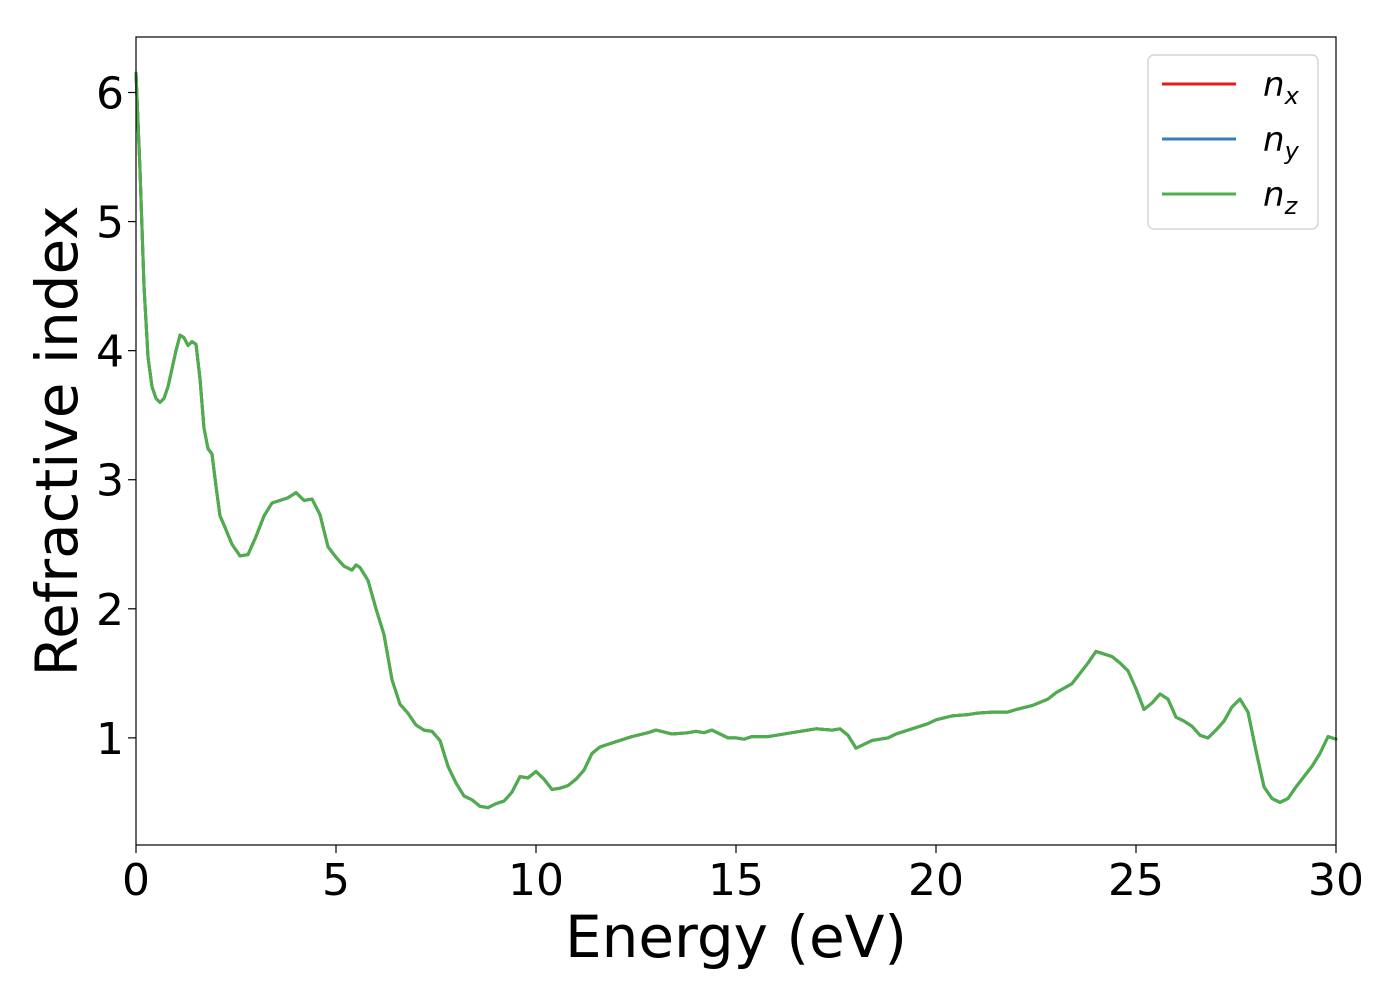 Image resolution: width=1400 pixels, height=1000 pixels. I want to click on legend-label-nz: nz, so click(1281, 197).